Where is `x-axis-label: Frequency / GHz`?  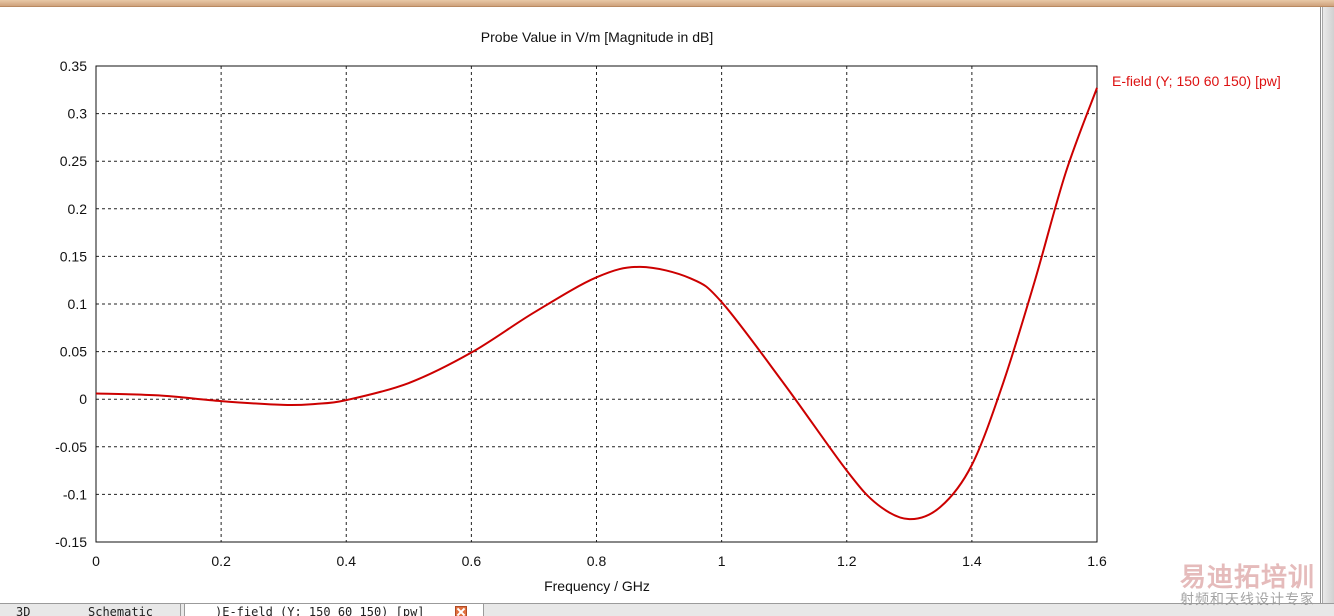 x-axis-label: Frequency / GHz is located at coordinates (597, 586).